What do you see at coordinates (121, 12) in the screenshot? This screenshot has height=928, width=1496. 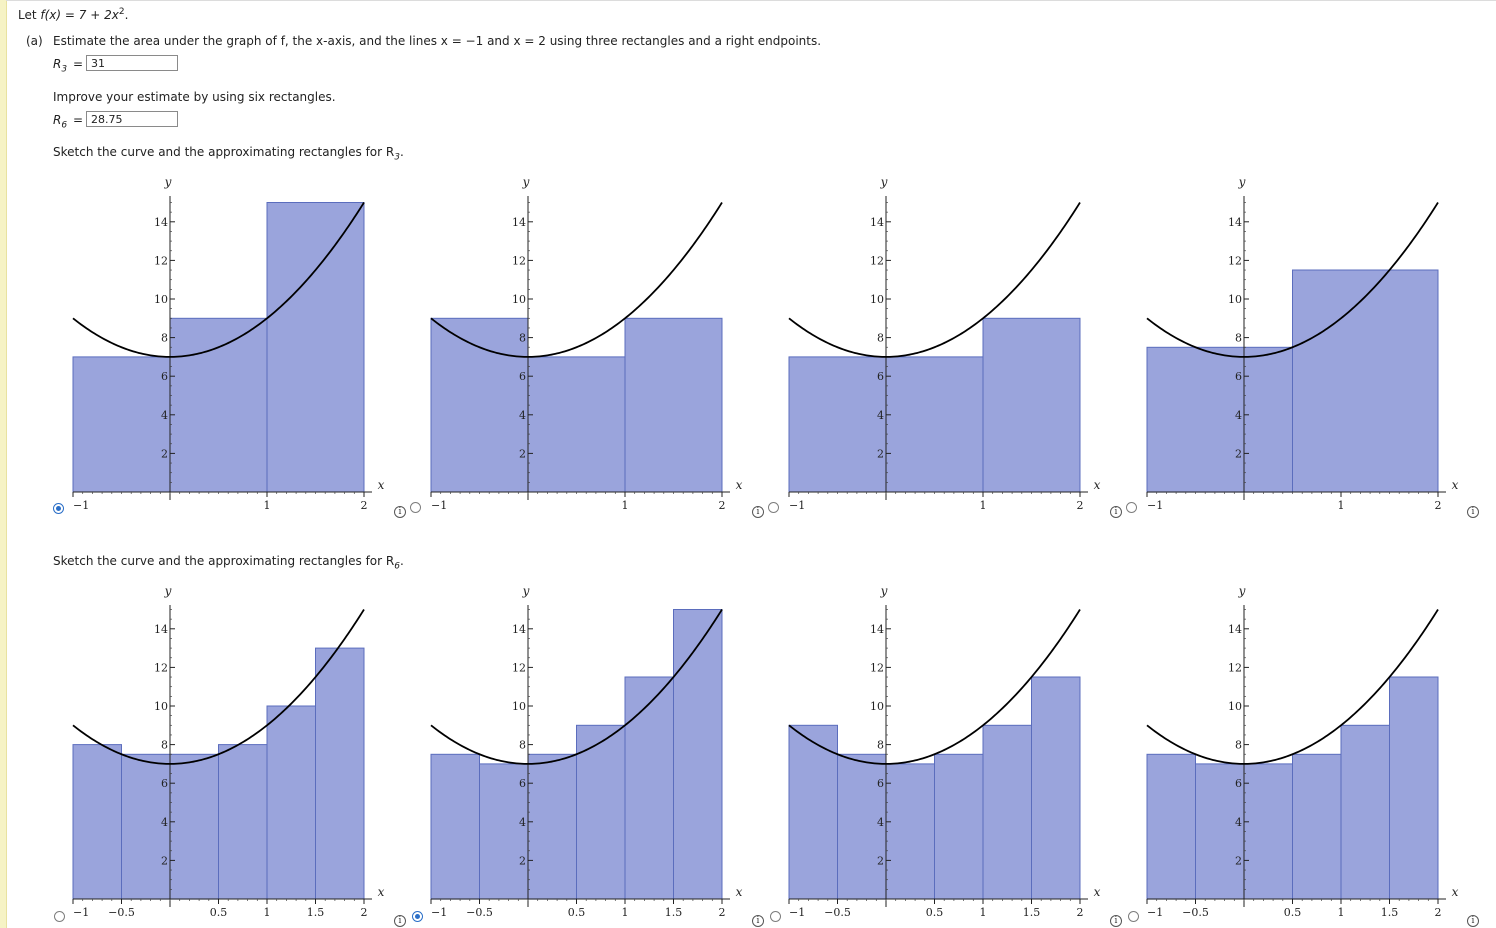 I see `intro-exponent: 2` at bounding box center [121, 12].